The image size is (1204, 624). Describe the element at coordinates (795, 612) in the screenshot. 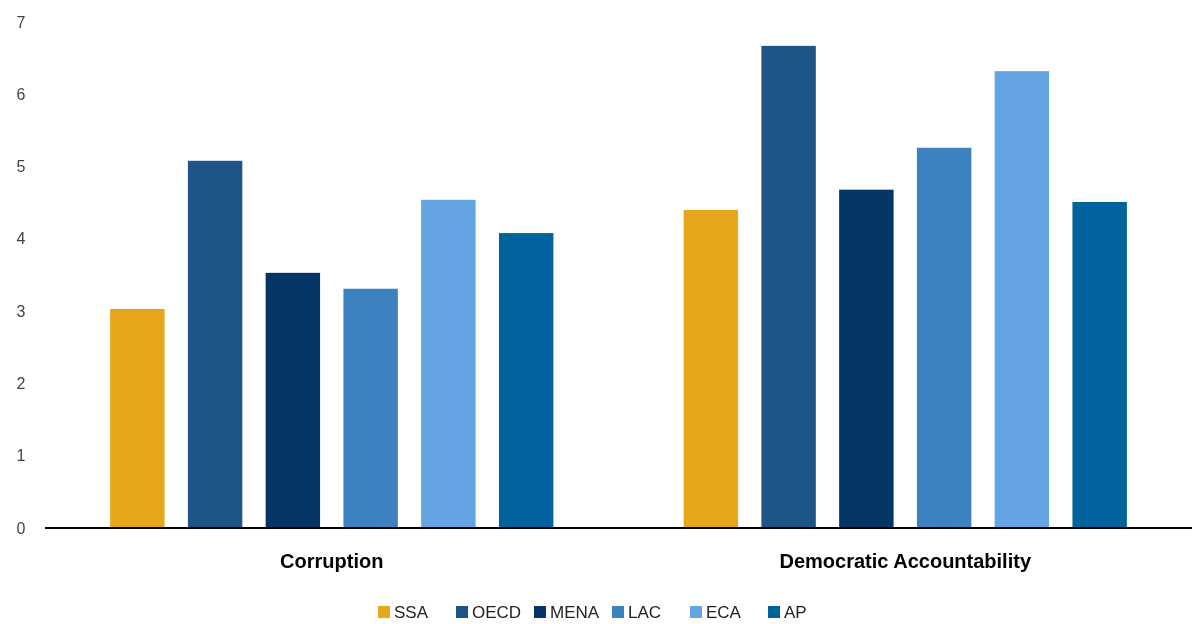

I see `legend-label: AP` at that location.